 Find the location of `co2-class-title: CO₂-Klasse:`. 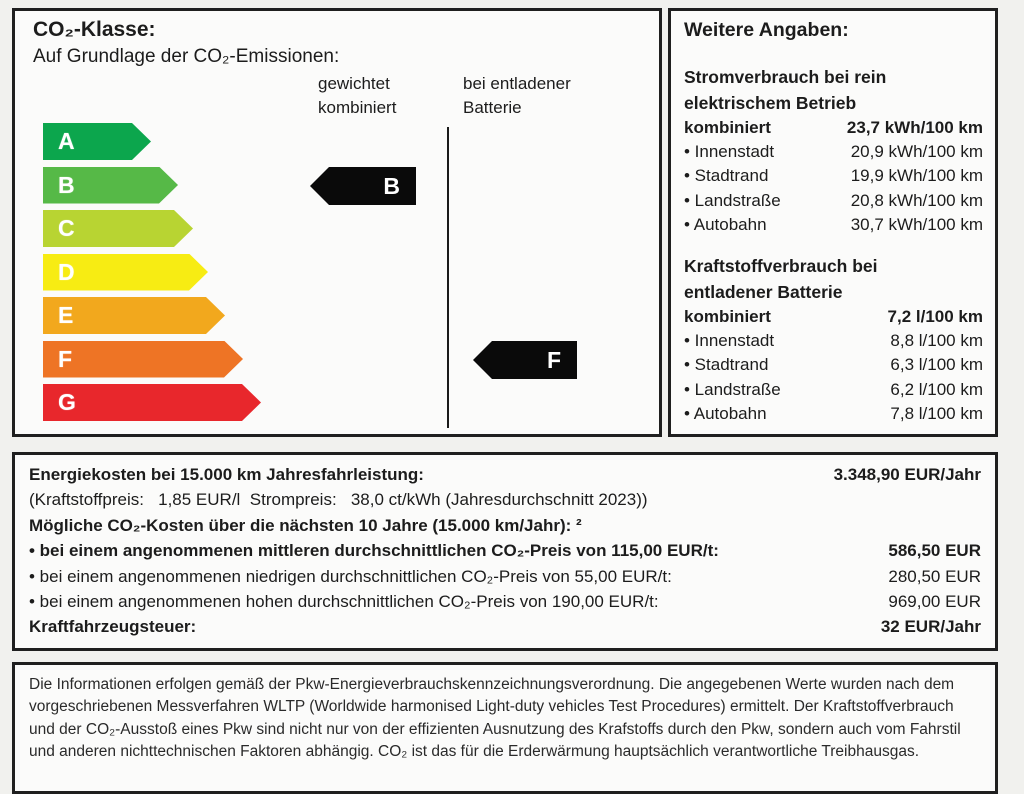

co2-class-title: CO₂-Klasse: is located at coordinates (94, 29).